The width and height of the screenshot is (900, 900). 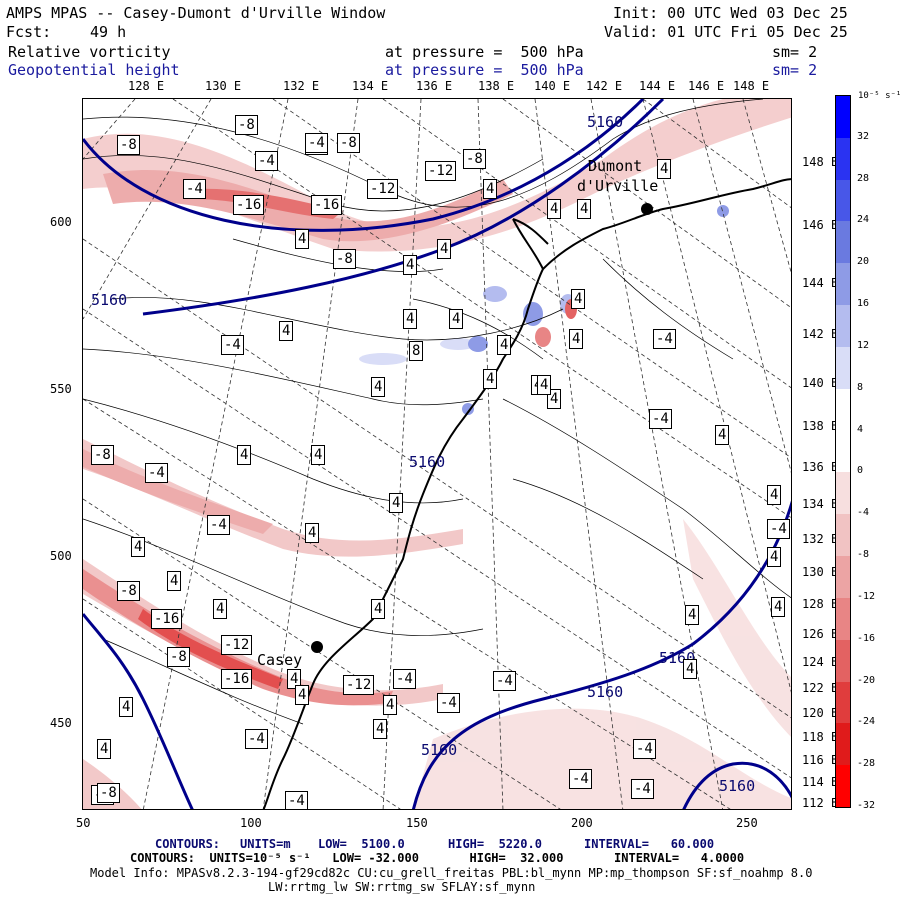 What do you see at coordinates (820, 426) in the screenshot?
I see `right-lon-label: 138 E` at bounding box center [820, 426].